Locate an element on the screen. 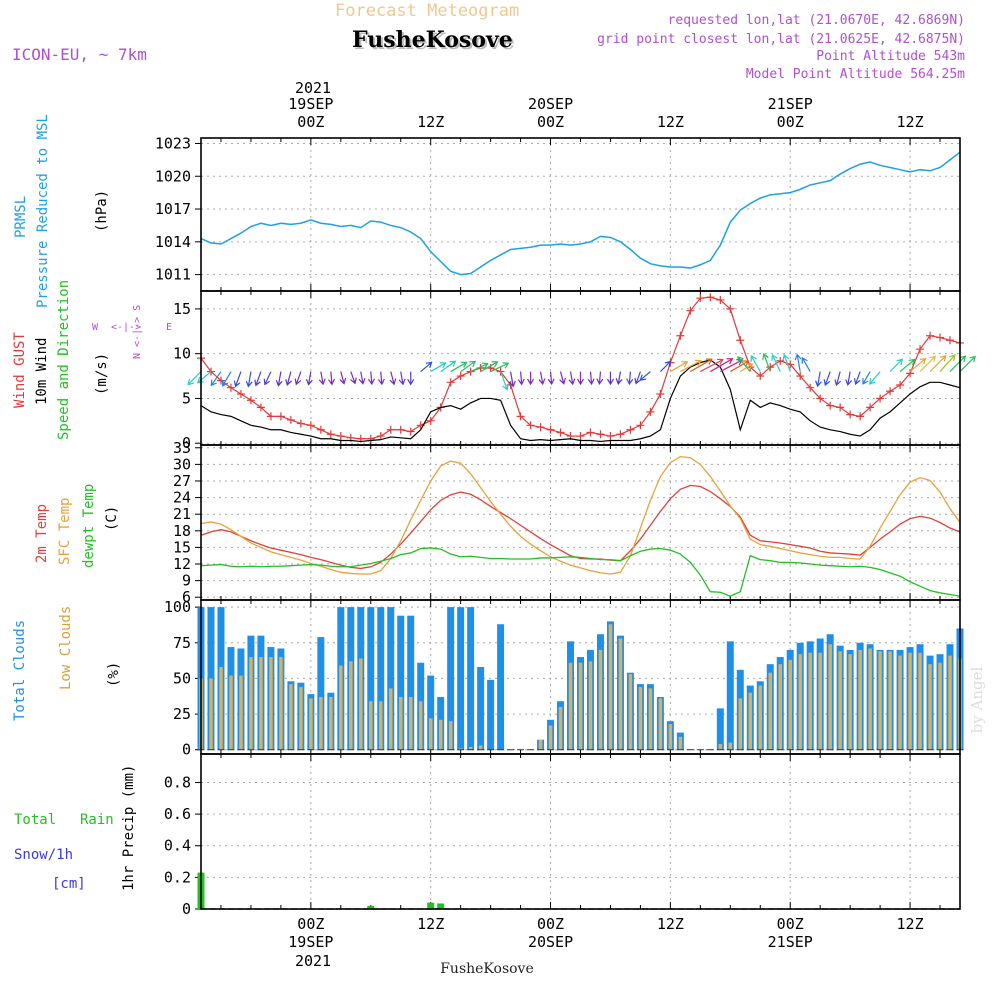 The height and width of the screenshot is (1000, 1000). precip-tick-label: 0.2 is located at coordinates (177, 877).